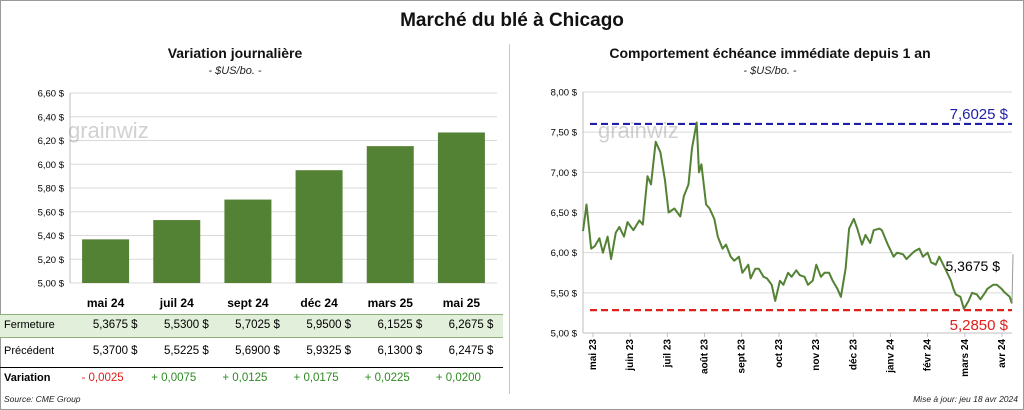 The width and height of the screenshot is (1024, 410). What do you see at coordinates (564, 93) in the screenshot?
I see `line-y-tick-label: 8,00 $` at bounding box center [564, 93].